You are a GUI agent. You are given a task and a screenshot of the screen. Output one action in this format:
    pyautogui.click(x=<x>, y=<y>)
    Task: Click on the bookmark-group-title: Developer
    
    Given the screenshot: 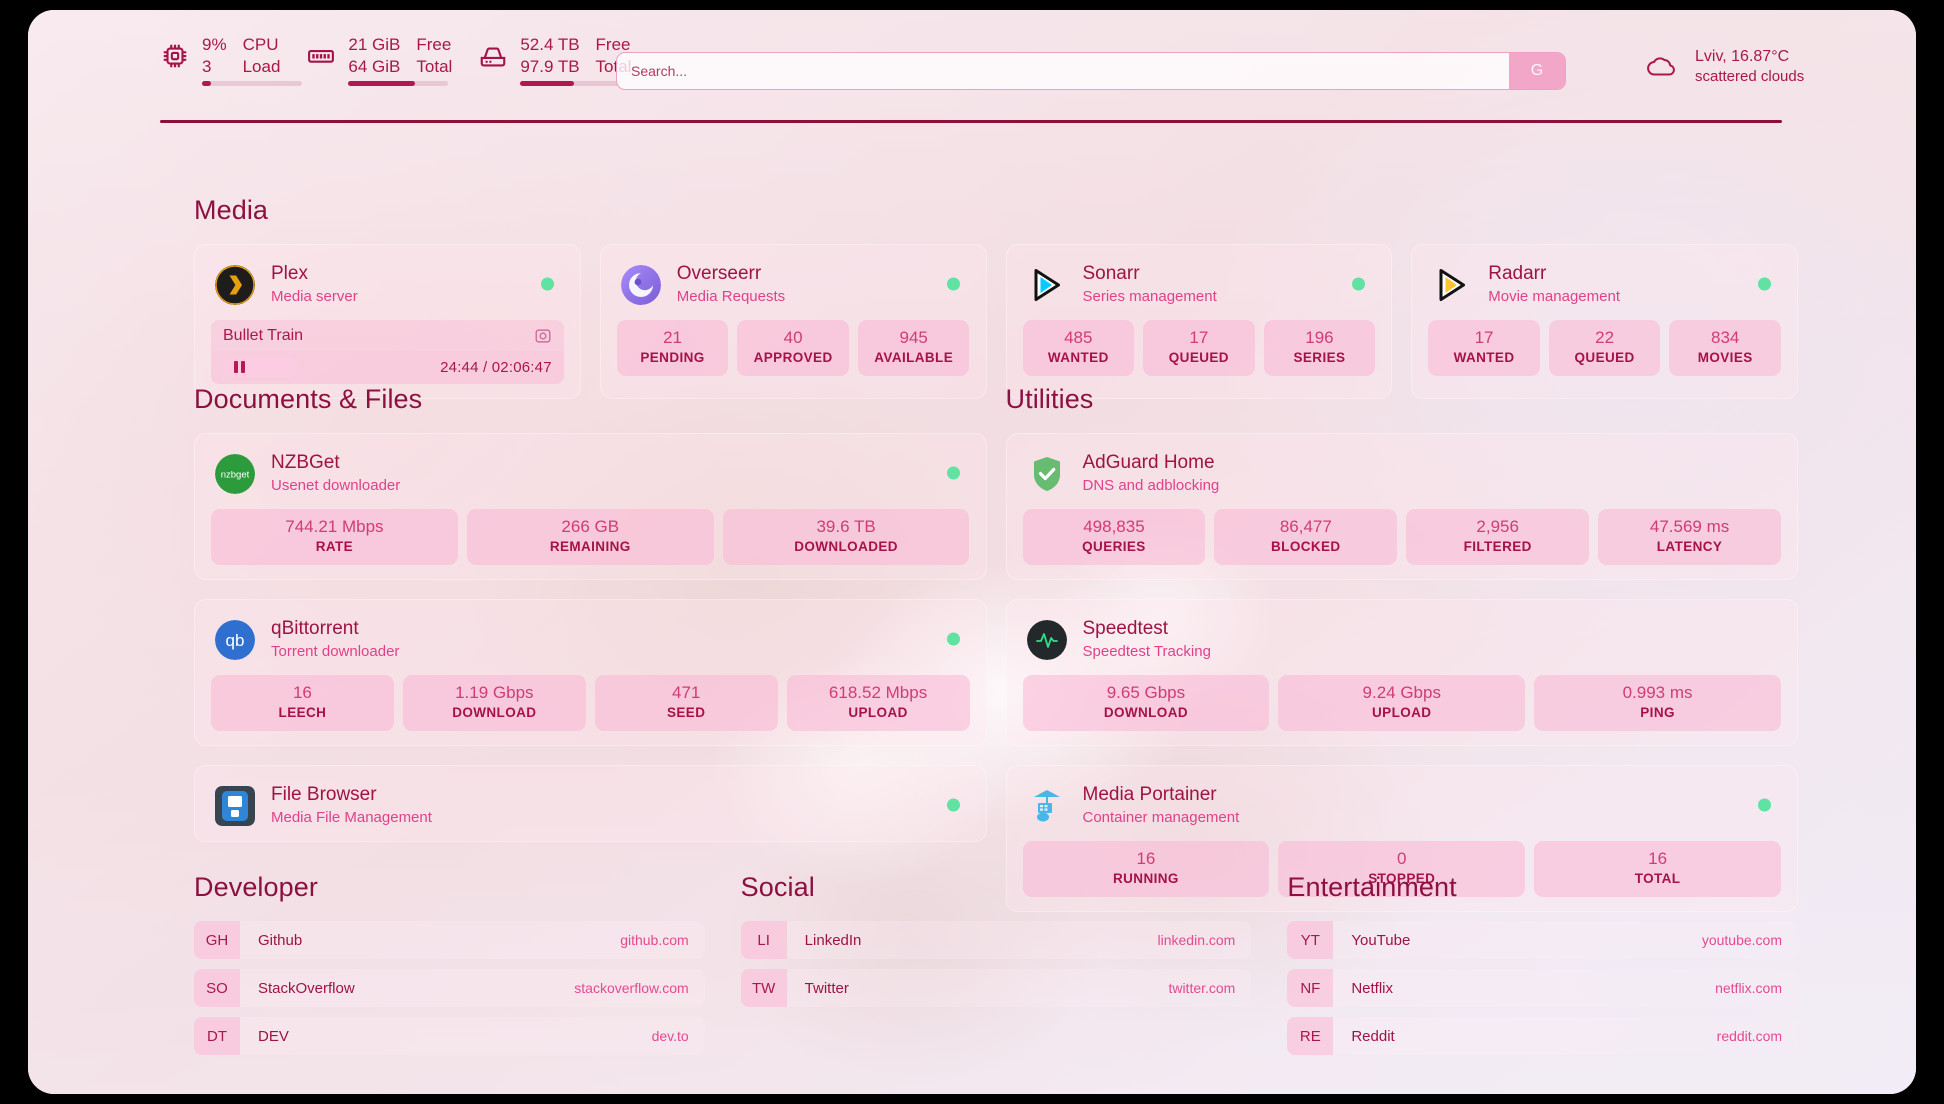 What is the action you would take?
    pyautogui.click(x=256, y=887)
    